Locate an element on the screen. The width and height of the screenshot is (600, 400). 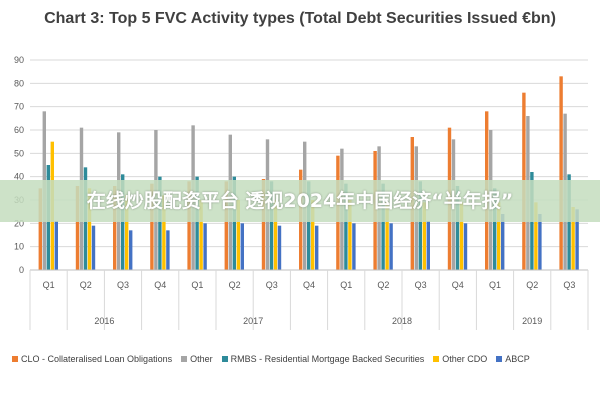
overlay-banner: 在线炒股配资平台 透视2024年中国经济“半年报” is located at coordinates (300, 201).